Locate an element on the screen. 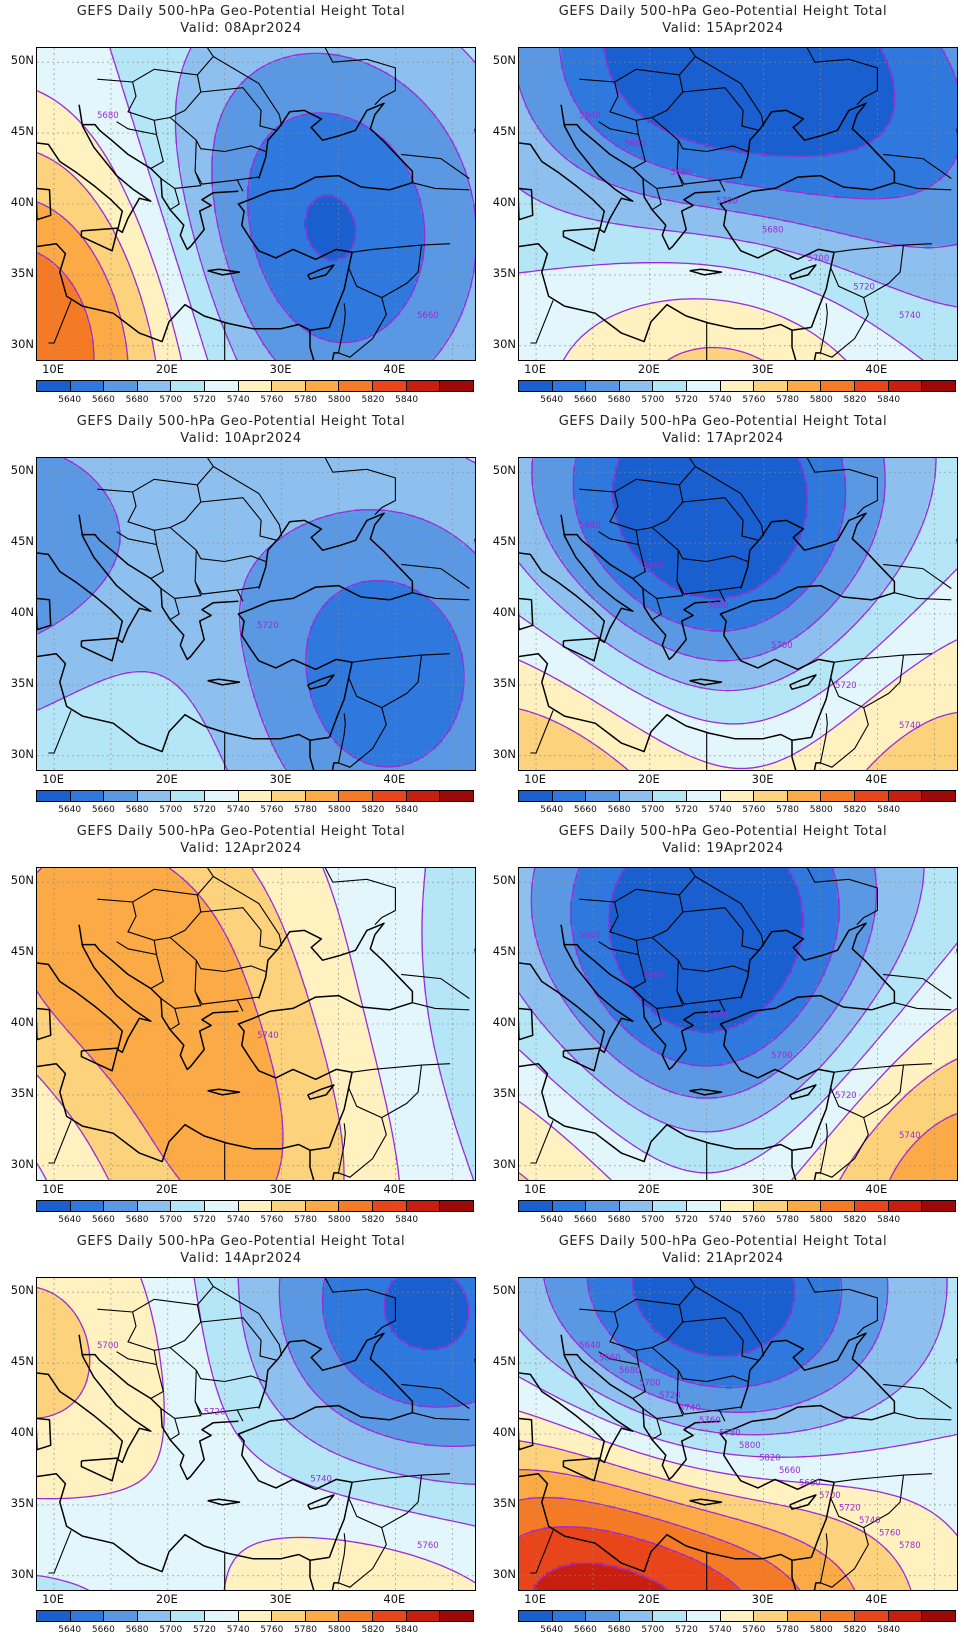 The width and height of the screenshot is (964, 1640). lon-label: 10E is located at coordinates (535, 779).